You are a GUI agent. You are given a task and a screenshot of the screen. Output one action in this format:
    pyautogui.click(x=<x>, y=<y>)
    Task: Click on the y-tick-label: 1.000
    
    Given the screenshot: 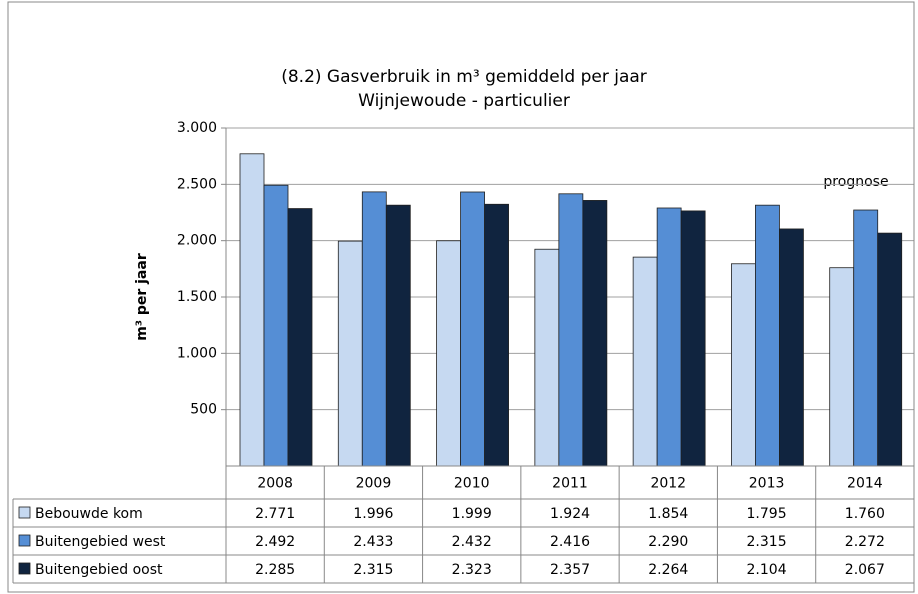 What is the action you would take?
    pyautogui.click(x=197, y=353)
    